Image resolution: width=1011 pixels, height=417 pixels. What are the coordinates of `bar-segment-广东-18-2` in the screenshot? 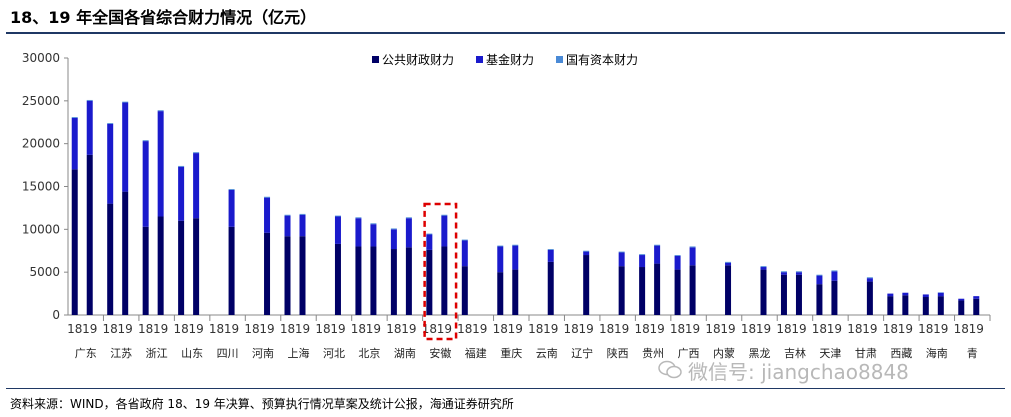 It's located at (74, 117).